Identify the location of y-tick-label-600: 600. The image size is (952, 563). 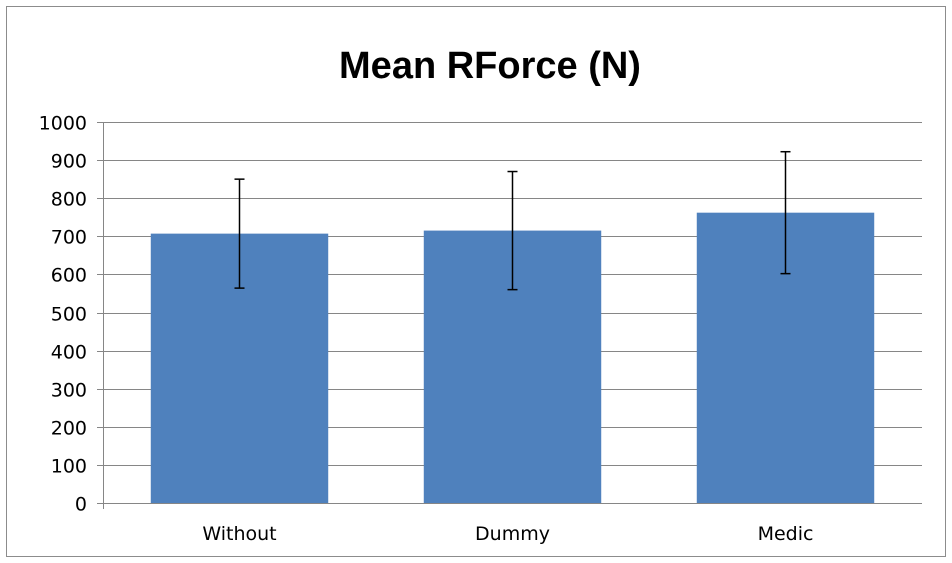
(69, 276).